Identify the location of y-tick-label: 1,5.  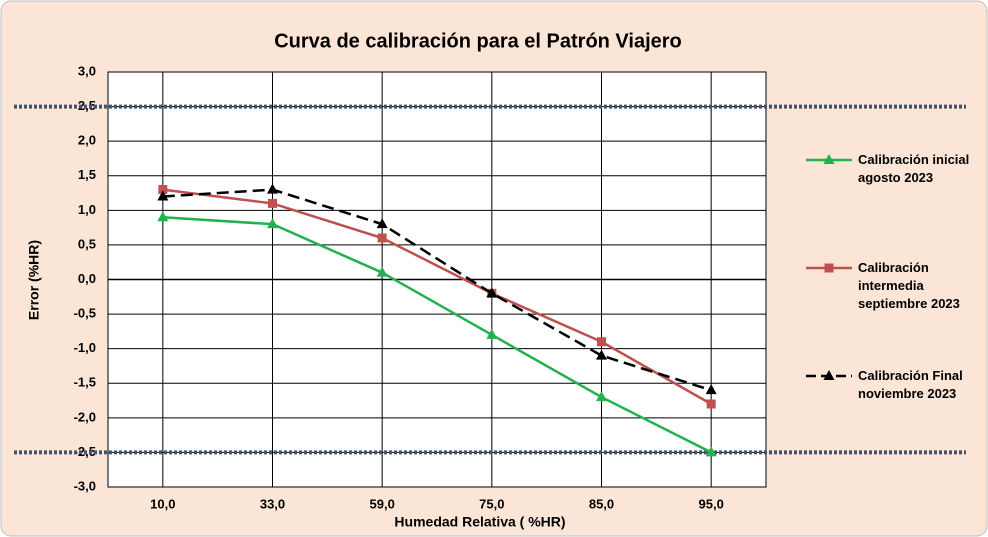
(87, 174).